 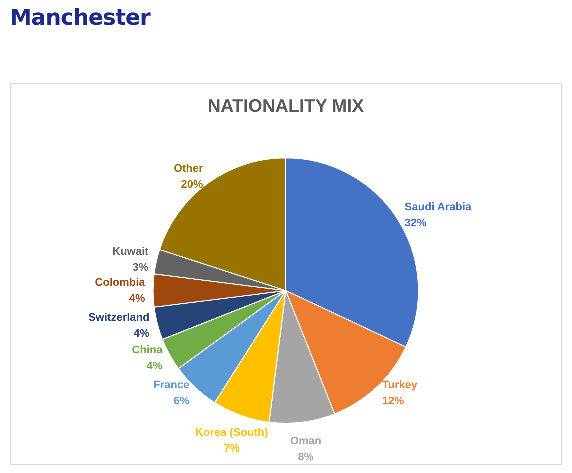 I want to click on slice-label: France, so click(x=172, y=385).